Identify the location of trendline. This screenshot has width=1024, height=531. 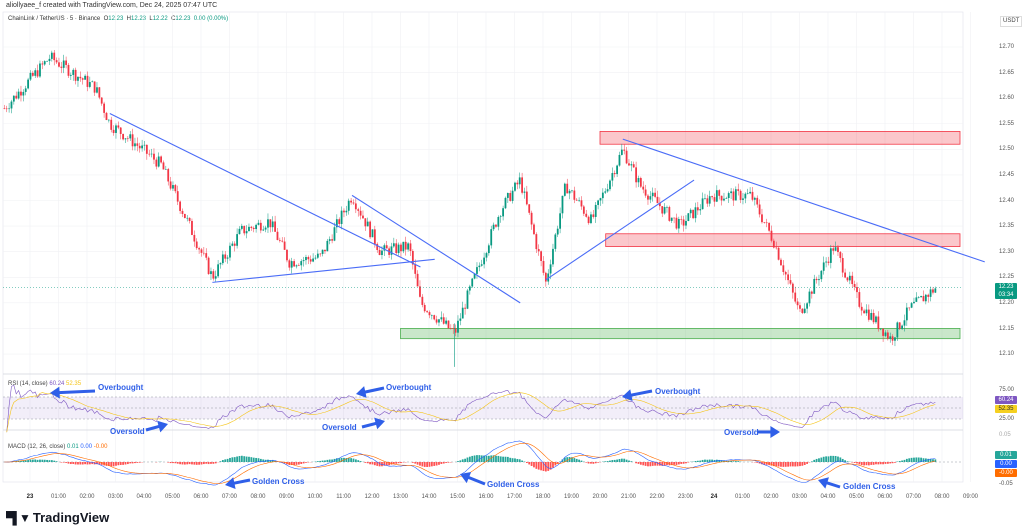
(265, 190).